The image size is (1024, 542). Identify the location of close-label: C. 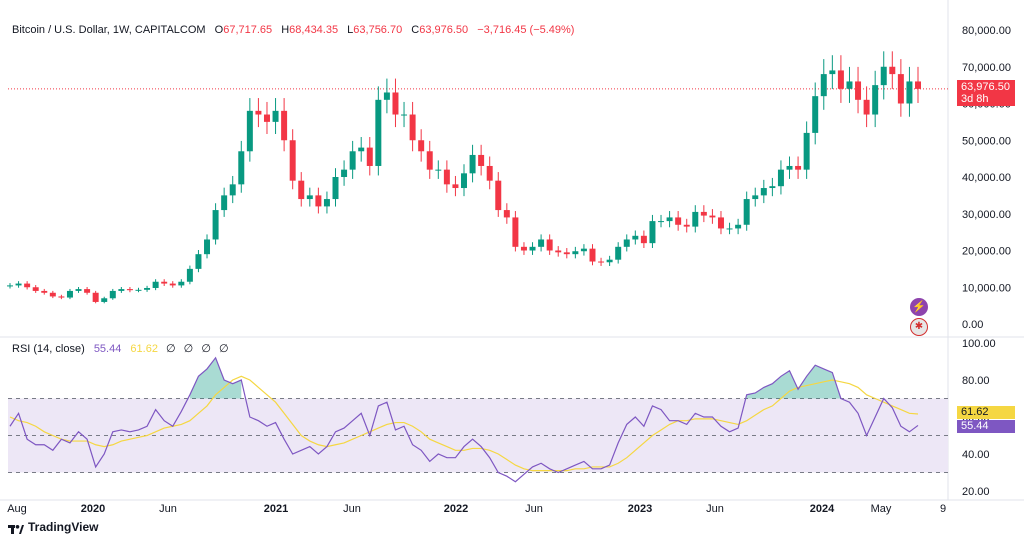
(415, 30).